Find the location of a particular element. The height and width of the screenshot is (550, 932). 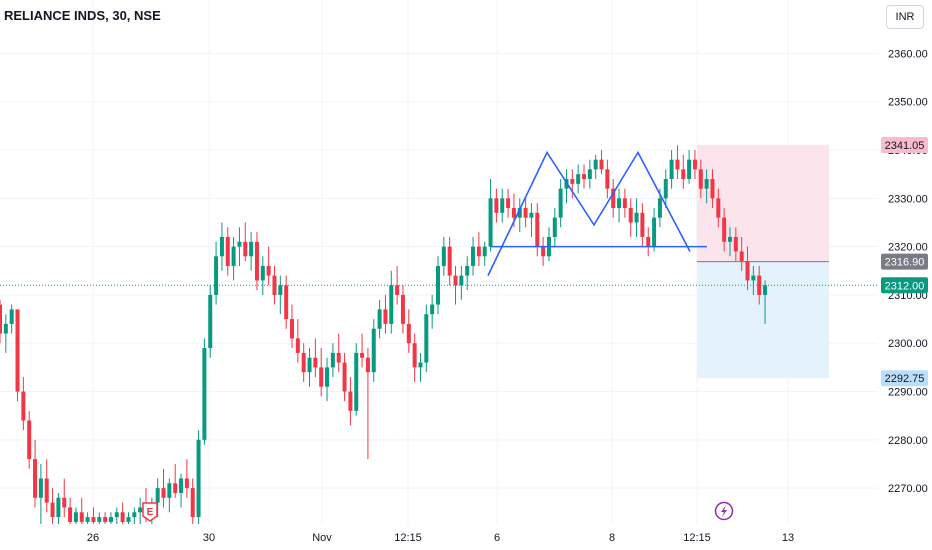

symbol-title: RELIANCE INDS, 30, NSE is located at coordinates (82, 15).